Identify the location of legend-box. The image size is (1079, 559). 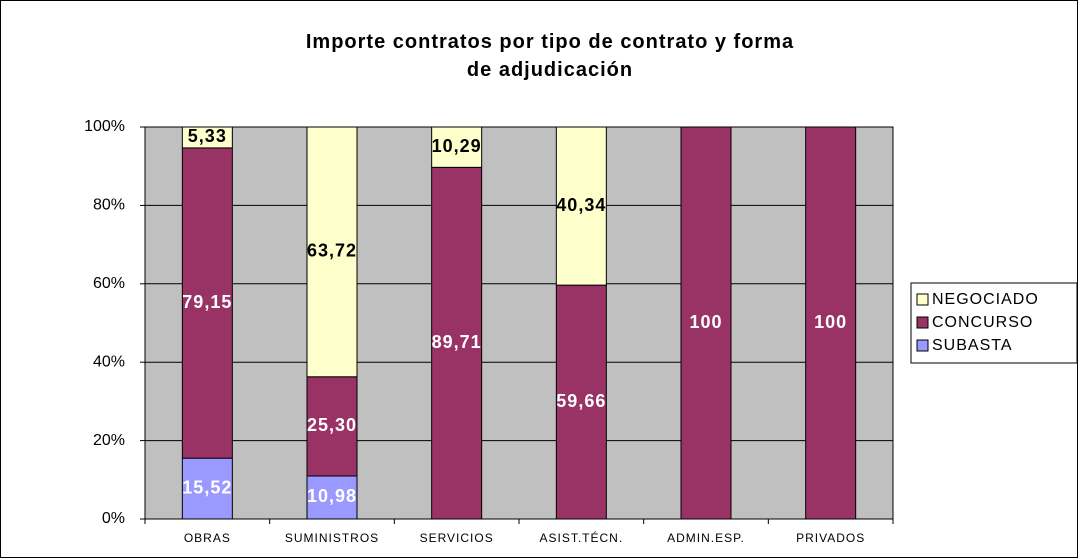
(994, 323).